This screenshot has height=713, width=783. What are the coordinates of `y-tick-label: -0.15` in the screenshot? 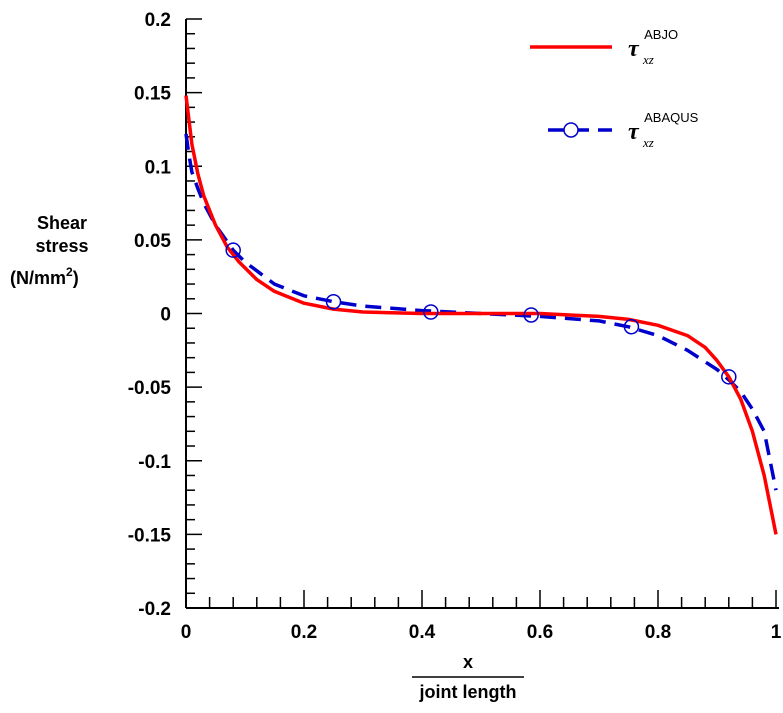 It's located at (150, 535).